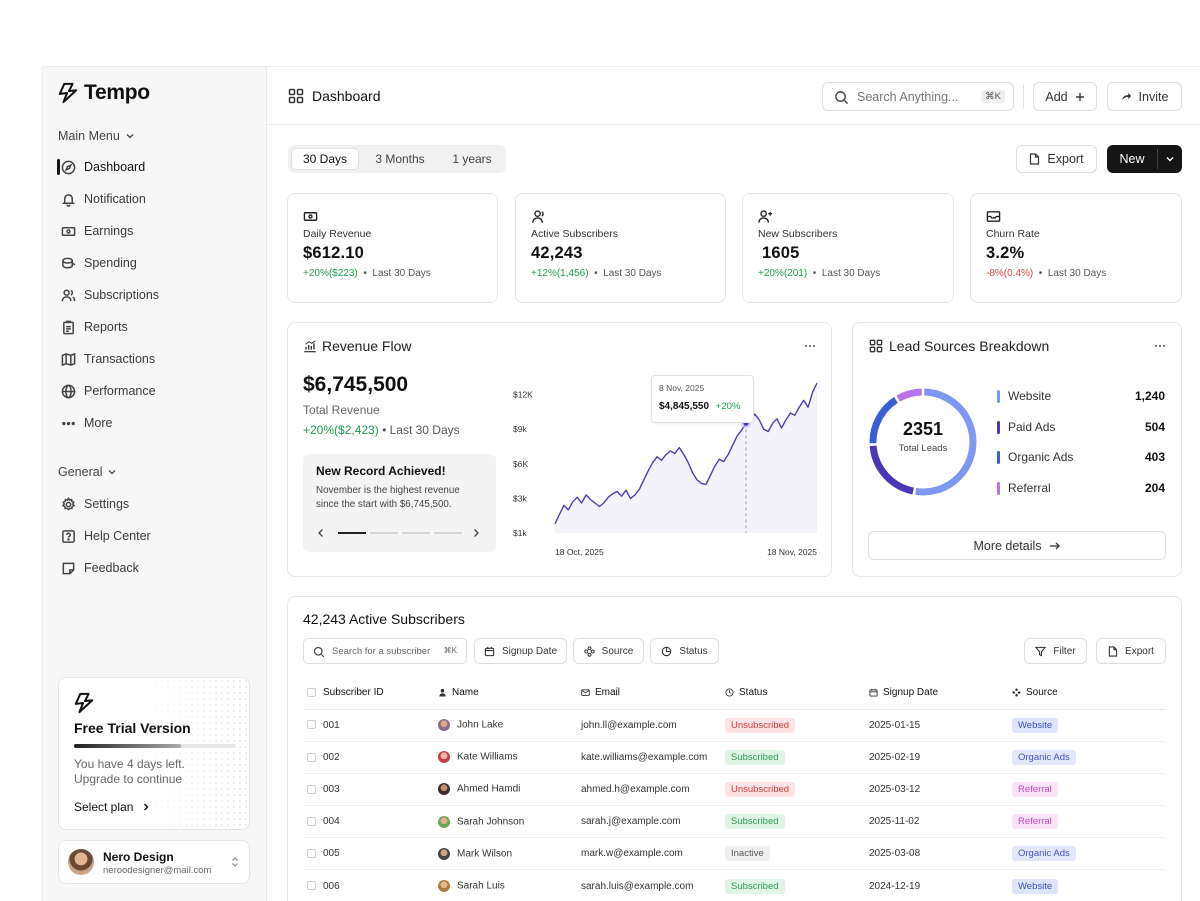  What do you see at coordinates (684, 651) in the screenshot?
I see `filter-chip-status: Status` at bounding box center [684, 651].